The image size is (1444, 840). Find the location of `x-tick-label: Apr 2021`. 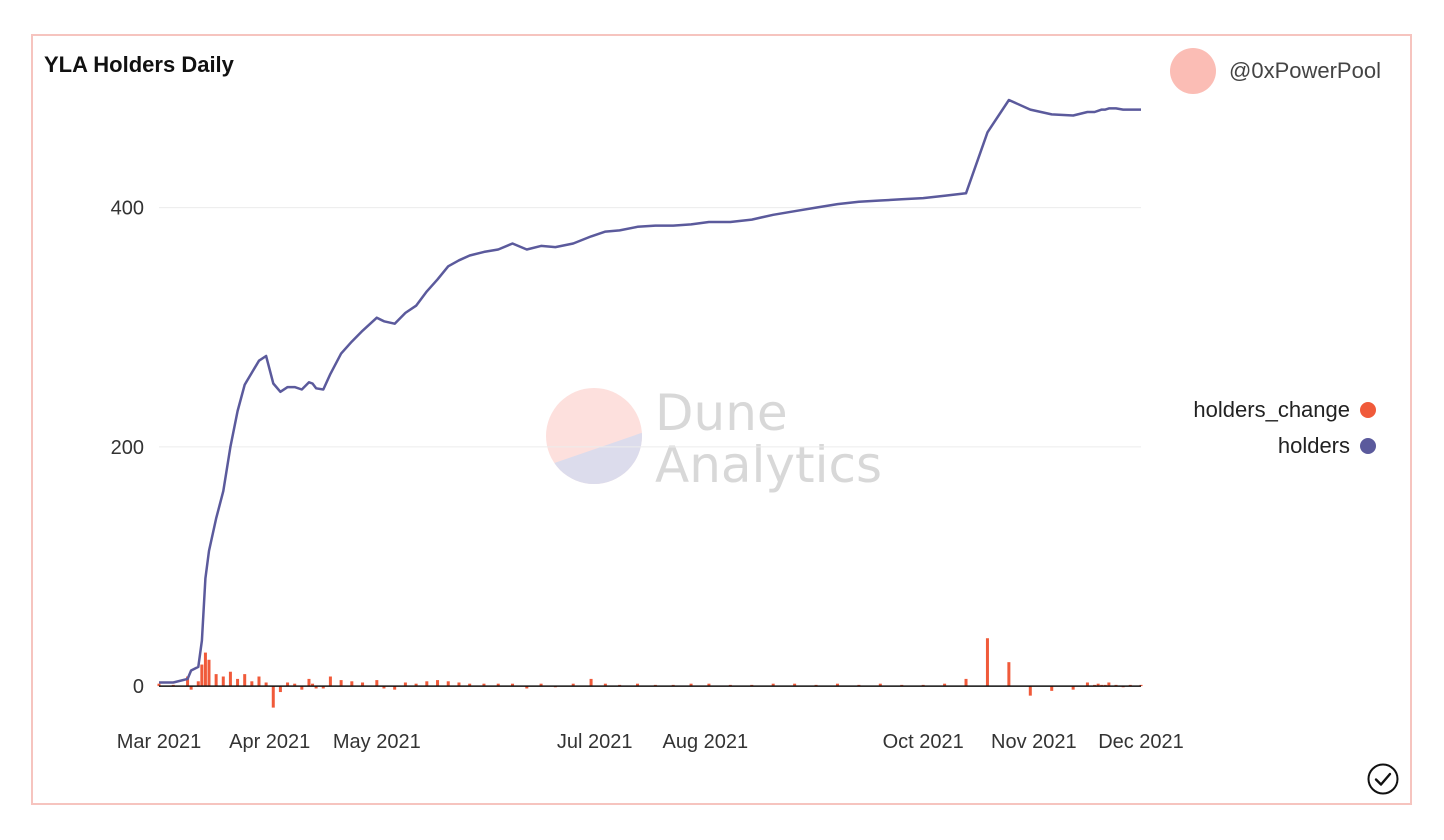

x-tick-label: Apr 2021 is located at coordinates (269, 742).